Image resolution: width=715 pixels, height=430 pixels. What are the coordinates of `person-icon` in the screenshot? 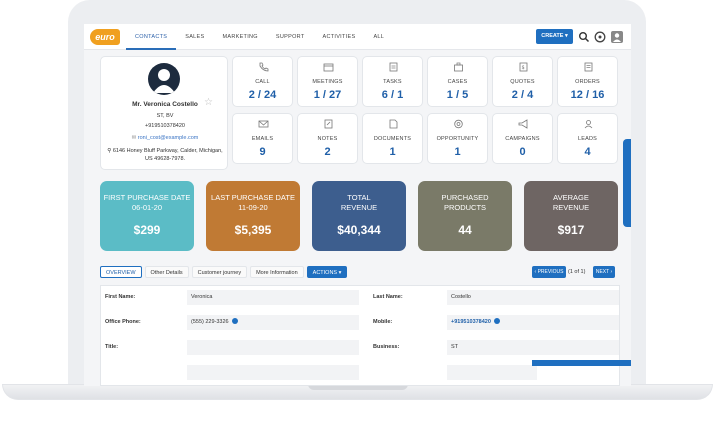 It's located at (164, 81).